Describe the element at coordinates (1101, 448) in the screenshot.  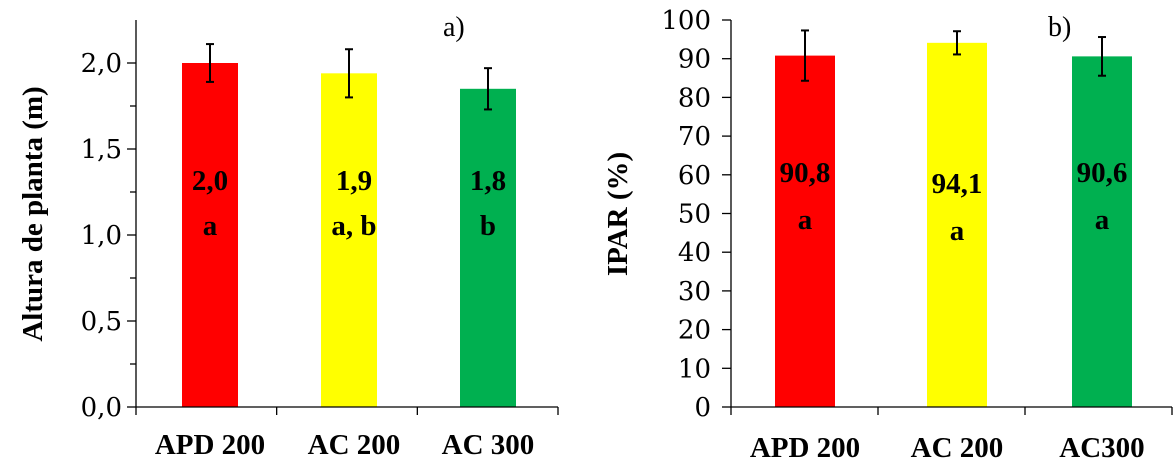
I see `x-category-label: AC300` at that location.